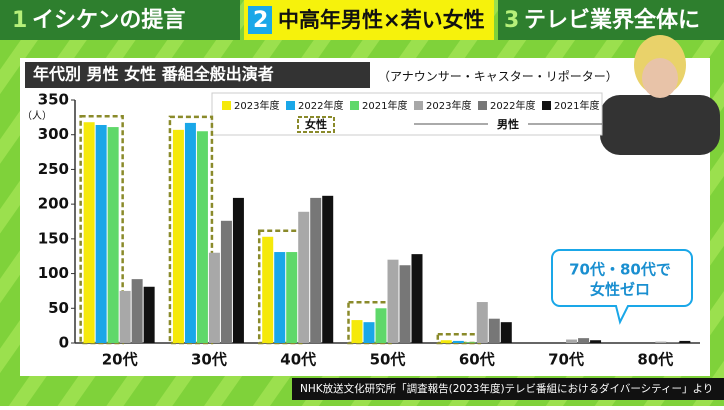 The height and width of the screenshot is (410, 724). What do you see at coordinates (53, 100) in the screenshot?
I see `y-tick-label: 350` at bounding box center [53, 100].